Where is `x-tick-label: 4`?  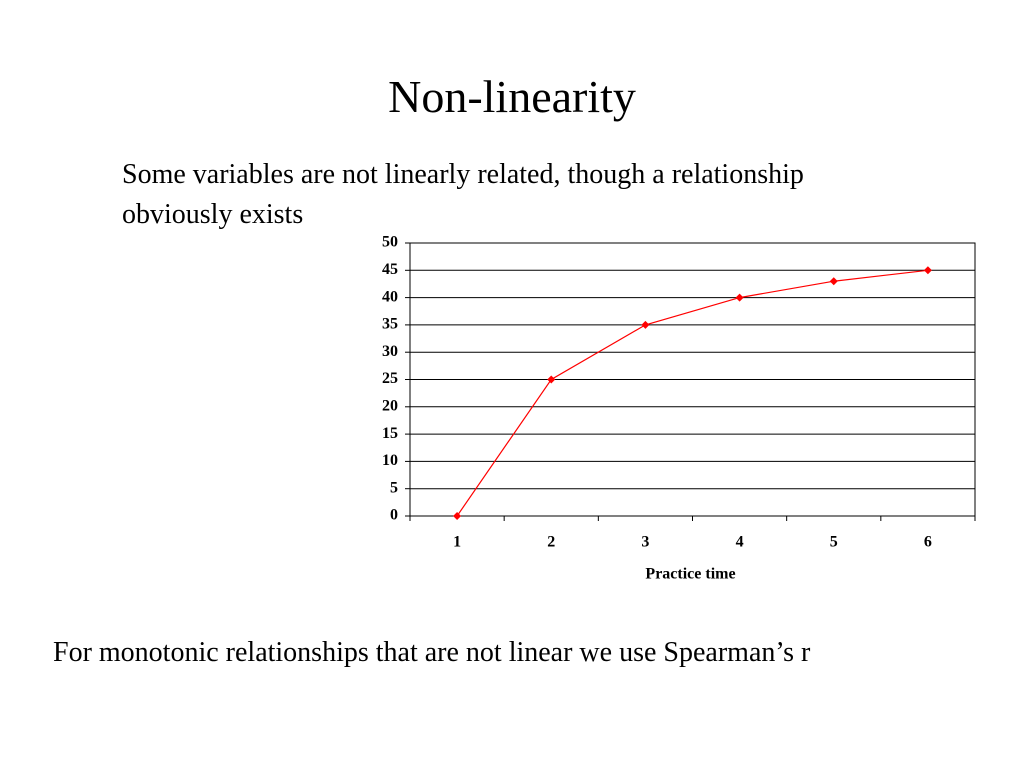 x-tick-label: 4 is located at coordinates (740, 542).